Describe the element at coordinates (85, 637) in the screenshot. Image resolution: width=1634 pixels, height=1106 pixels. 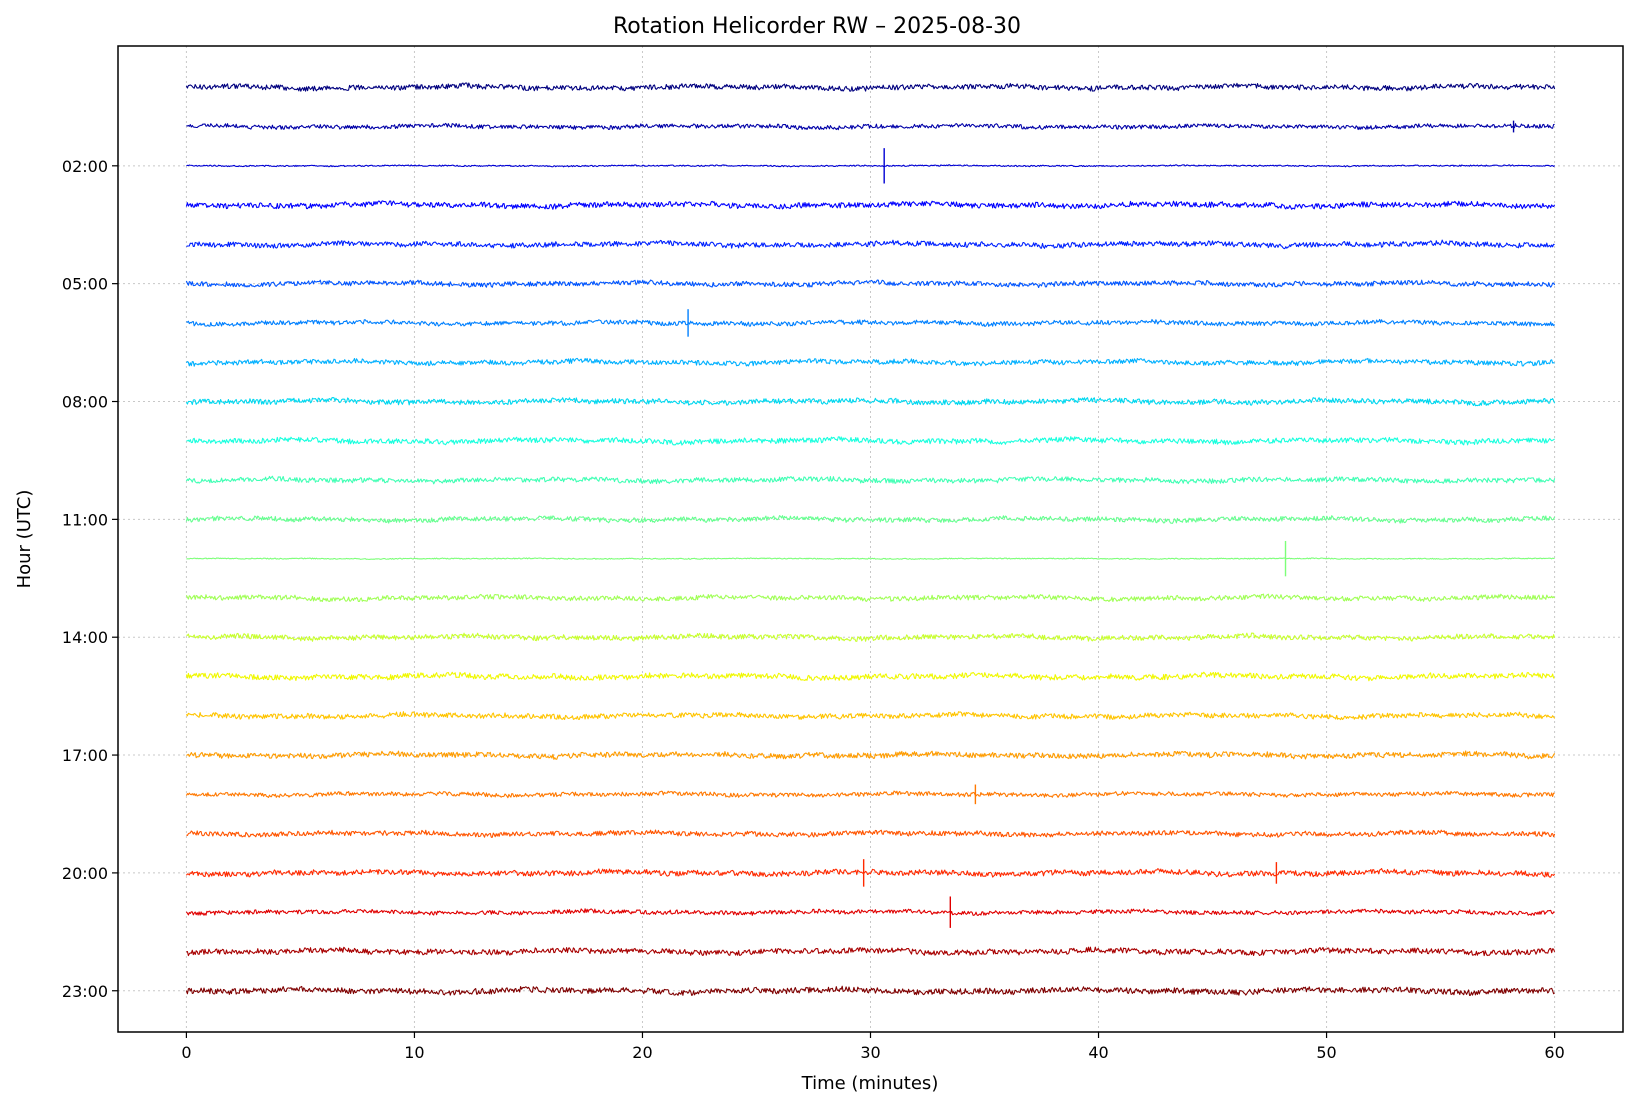
I see `y-tick-label: 14:00` at that location.